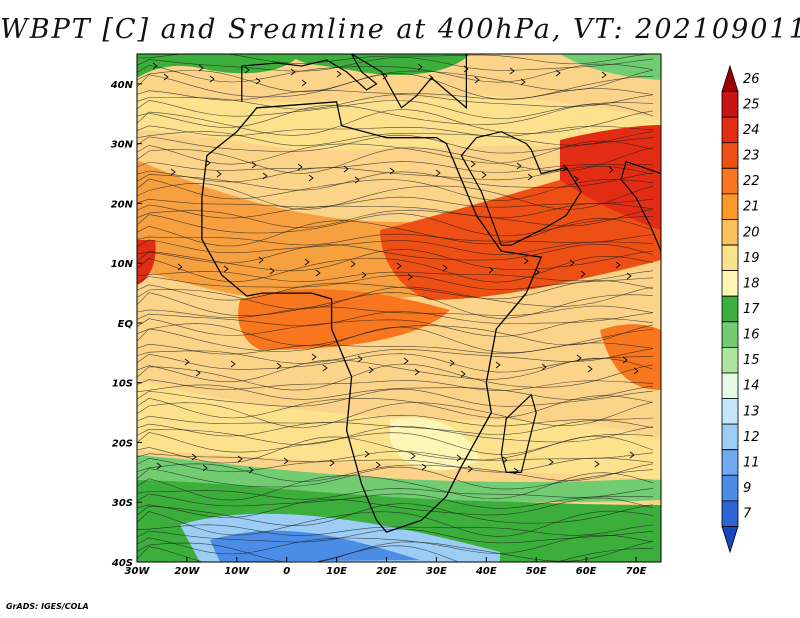 This screenshot has height=618, width=800. What do you see at coordinates (751, 386) in the screenshot?
I see `colorbar-label: 14` at bounding box center [751, 386].